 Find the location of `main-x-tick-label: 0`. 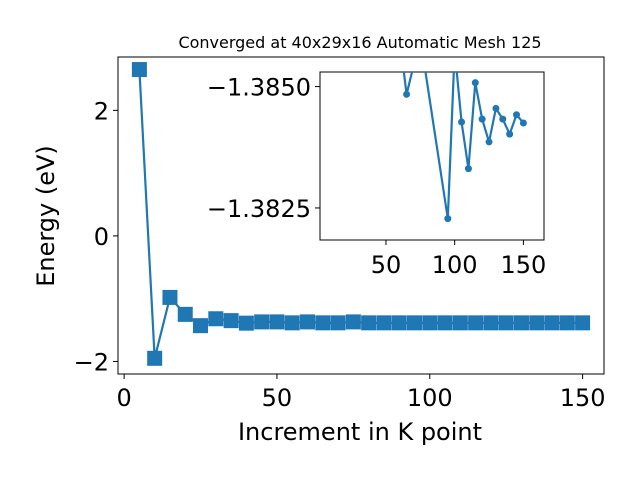

main-x-tick-label: 0 is located at coordinates (123, 398).